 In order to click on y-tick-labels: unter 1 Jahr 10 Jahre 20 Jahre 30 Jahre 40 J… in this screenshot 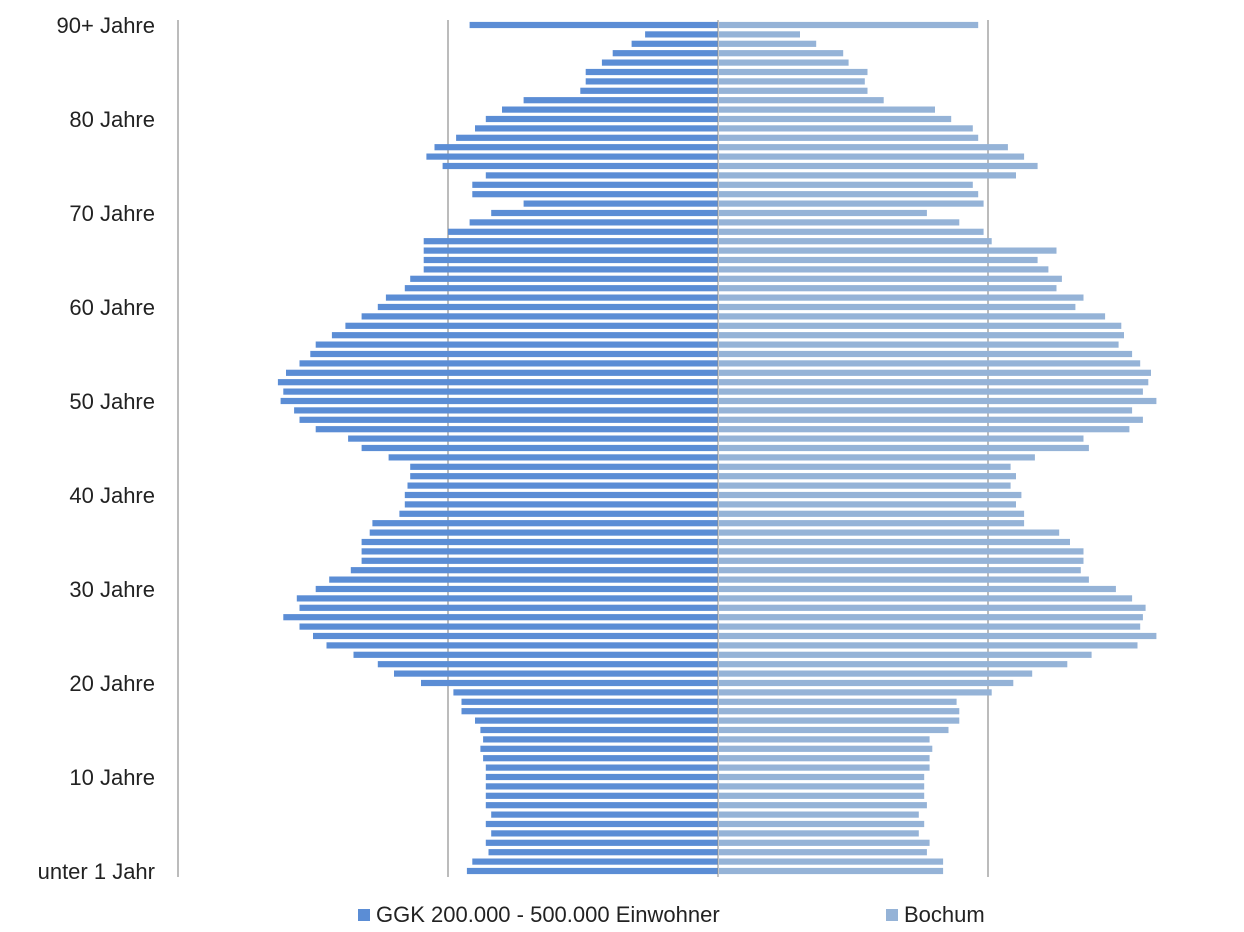, I will do `click(96, 448)`.